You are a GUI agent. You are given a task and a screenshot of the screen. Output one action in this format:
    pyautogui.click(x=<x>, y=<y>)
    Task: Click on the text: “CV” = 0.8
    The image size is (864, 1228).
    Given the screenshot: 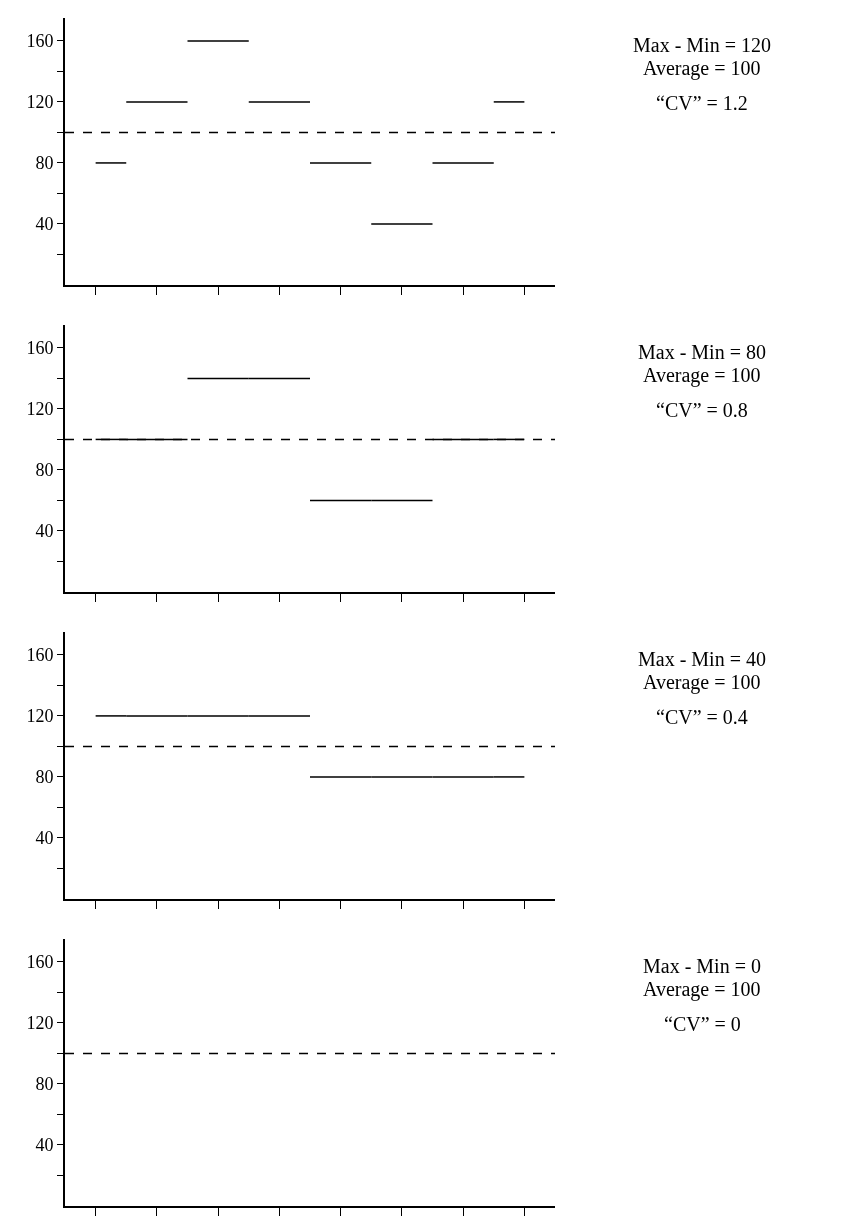 What is the action you would take?
    pyautogui.click(x=702, y=410)
    